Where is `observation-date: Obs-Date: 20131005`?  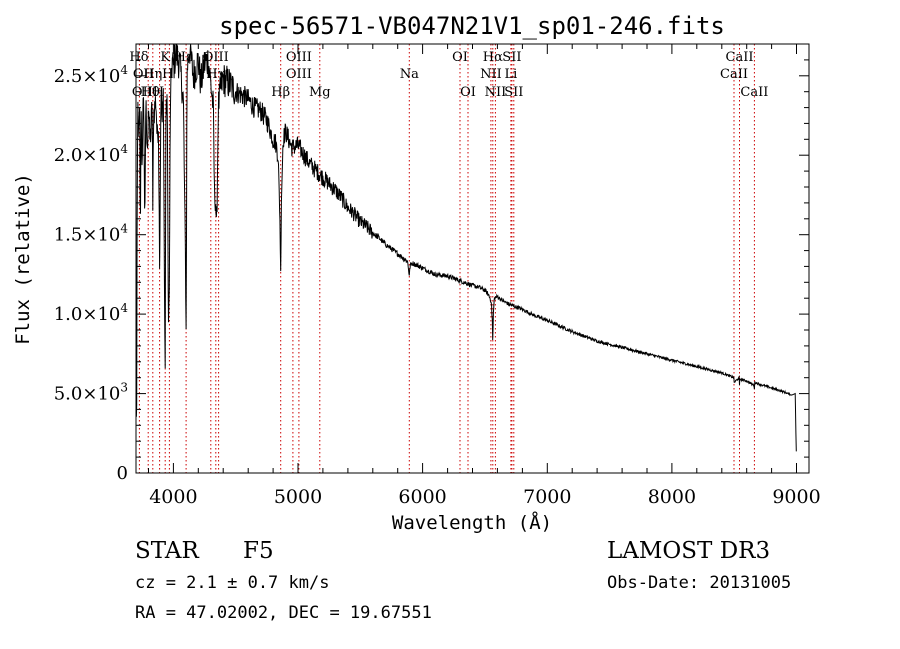 observation-date: Obs-Date: 20131005 is located at coordinates (699, 583).